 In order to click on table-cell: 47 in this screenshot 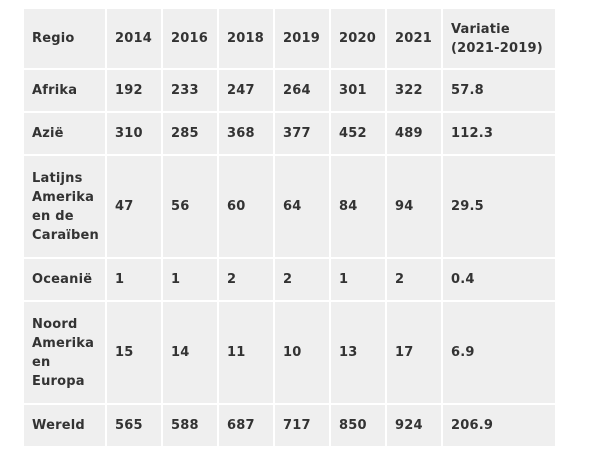, I will do `click(134, 206)`.